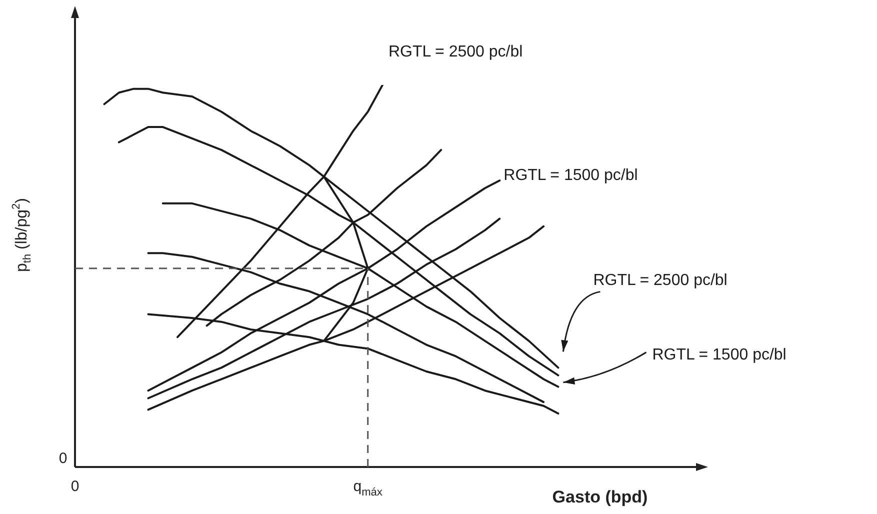 The image size is (877, 514). I want to click on x-axis-title: Gasto (bpd), so click(600, 497).